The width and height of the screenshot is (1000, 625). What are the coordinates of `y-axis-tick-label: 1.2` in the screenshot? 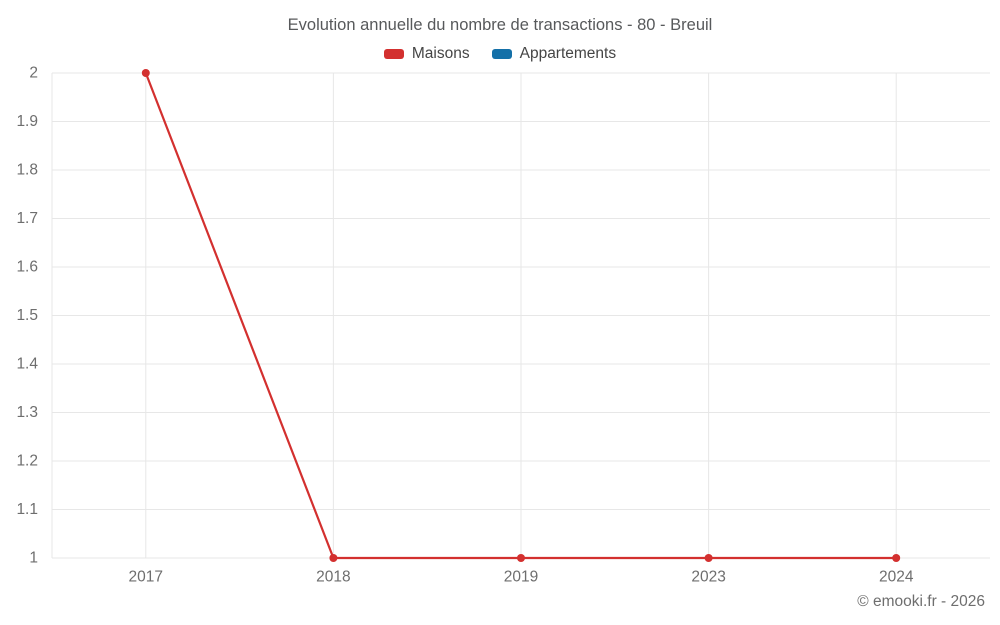 It's located at (27, 461).